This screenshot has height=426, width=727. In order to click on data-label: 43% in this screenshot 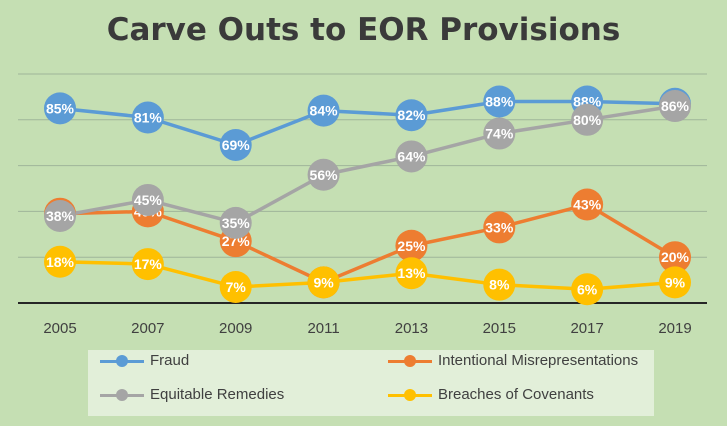, I will do `click(587, 205)`.